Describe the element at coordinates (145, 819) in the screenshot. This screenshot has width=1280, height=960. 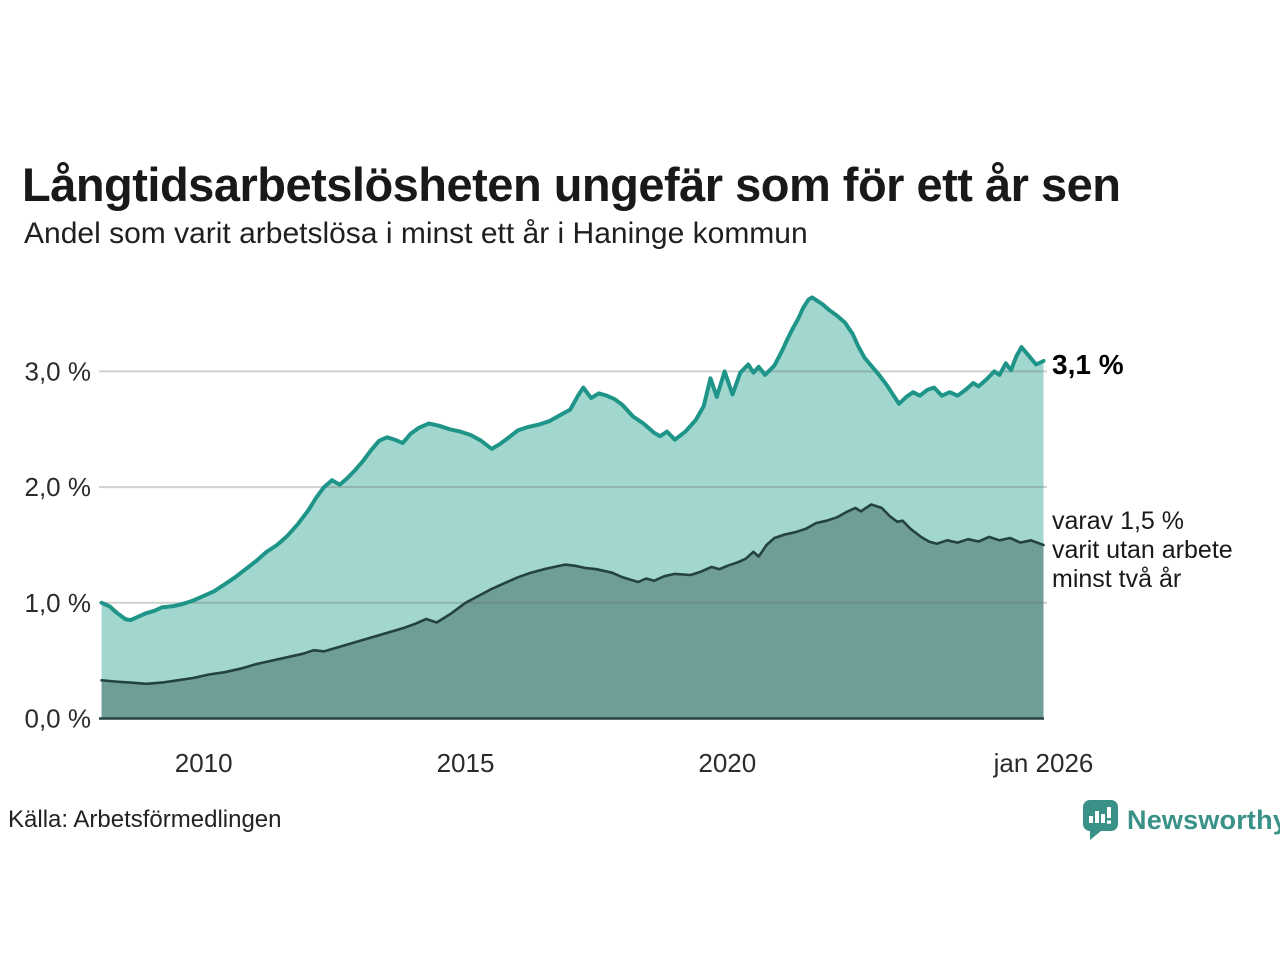
I see `source-note: Källa: Arbetsförmedlingen` at that location.